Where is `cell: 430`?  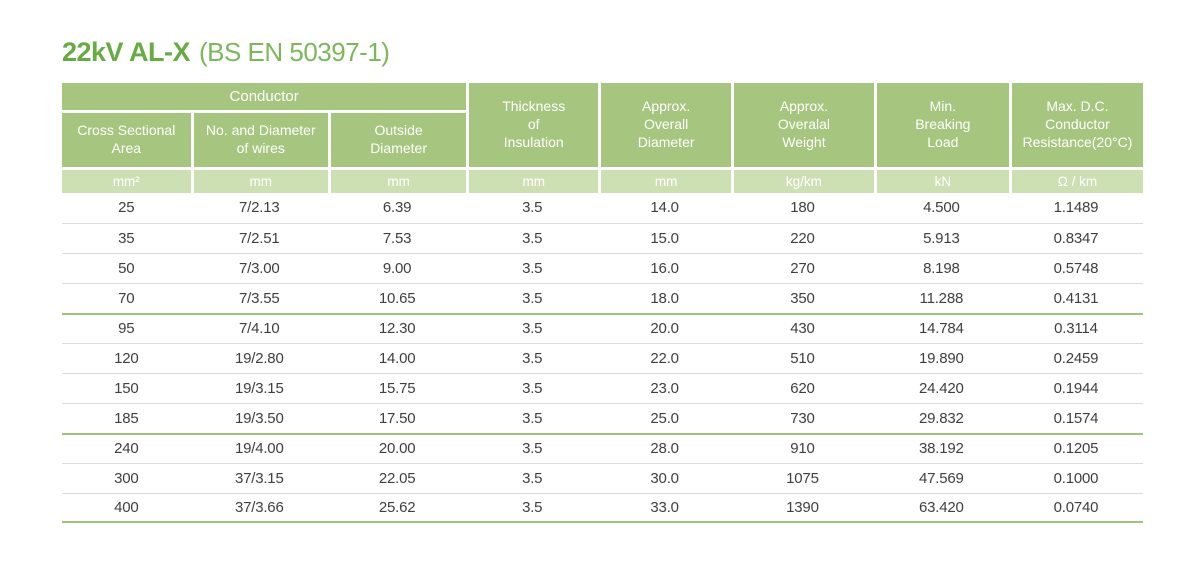
cell: 430 is located at coordinates (802, 327).